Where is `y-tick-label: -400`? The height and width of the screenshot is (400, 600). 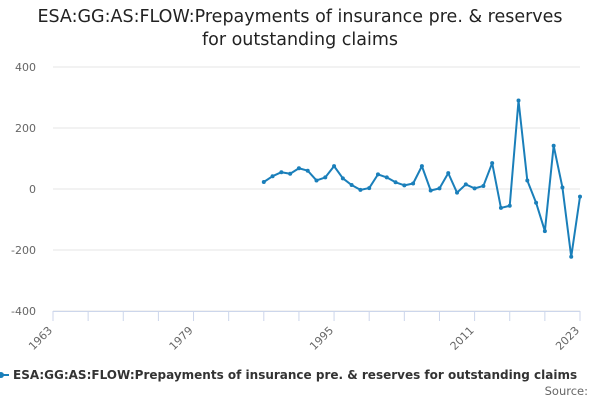
y-tick-label: -400 is located at coordinates (23, 311).